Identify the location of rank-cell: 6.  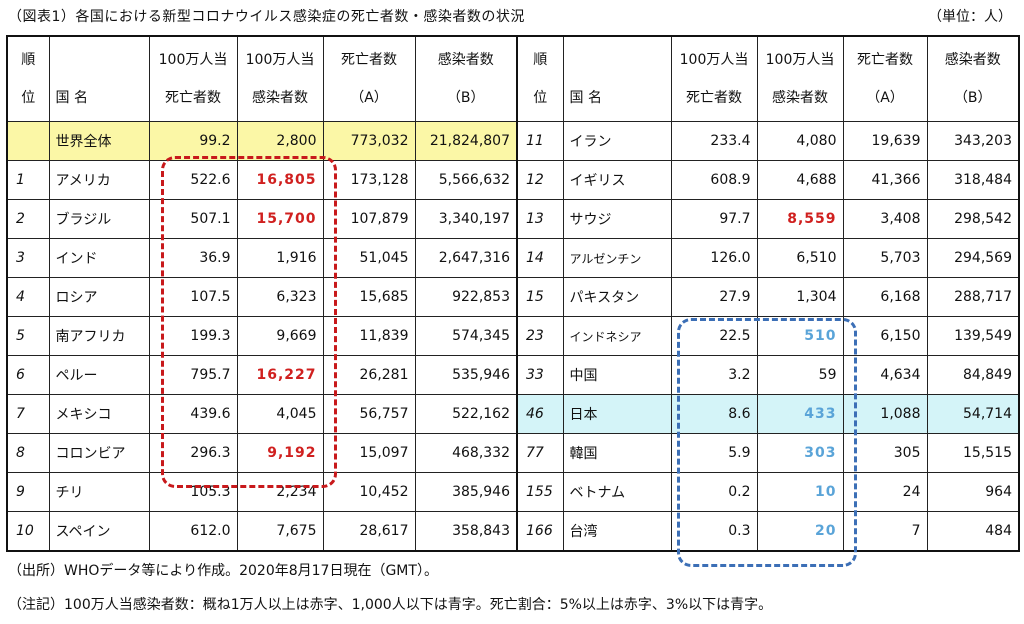
(28, 375).